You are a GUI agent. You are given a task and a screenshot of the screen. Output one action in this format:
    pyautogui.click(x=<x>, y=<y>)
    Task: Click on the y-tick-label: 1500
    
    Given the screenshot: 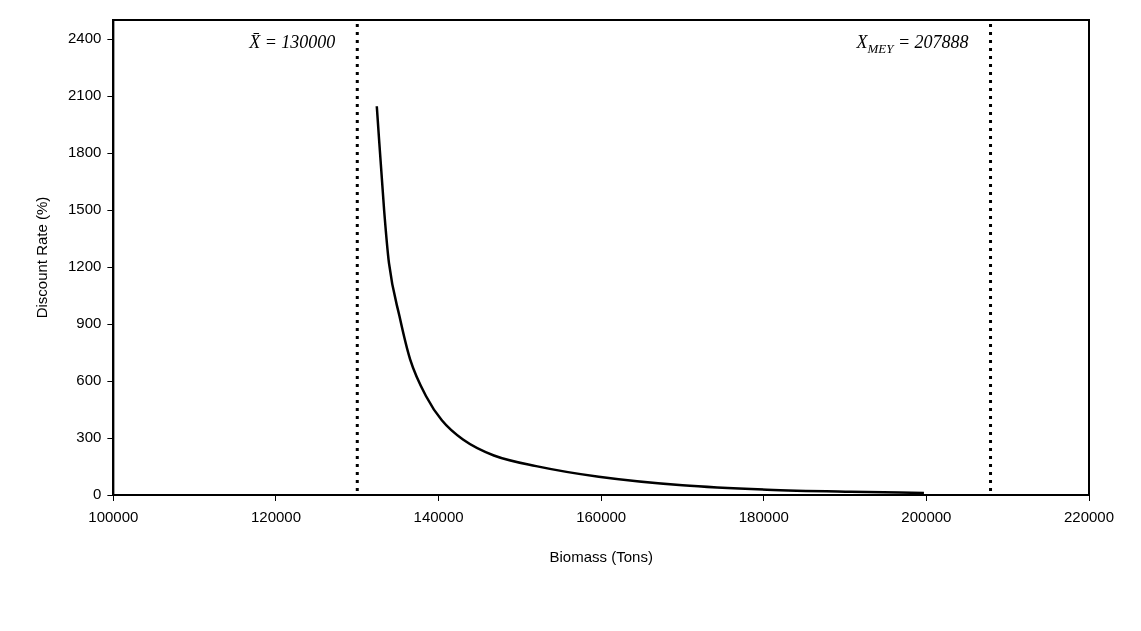 What is the action you would take?
    pyautogui.click(x=84, y=209)
    